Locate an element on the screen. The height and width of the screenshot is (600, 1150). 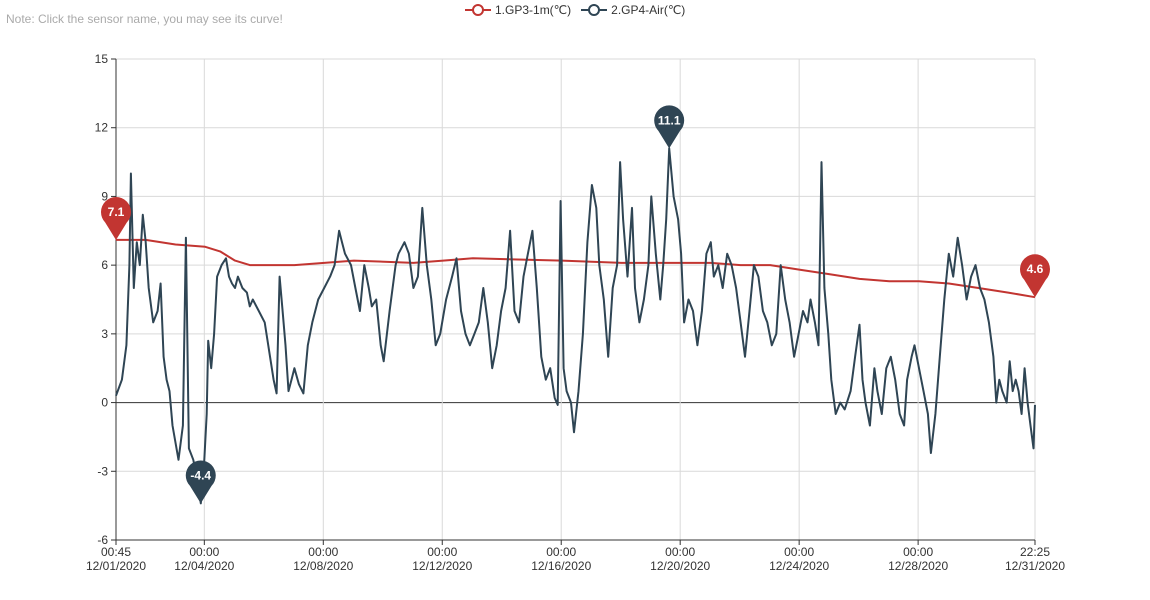
legend-label-gp3: 1.GP3-1m(℃) is located at coordinates (533, 10).